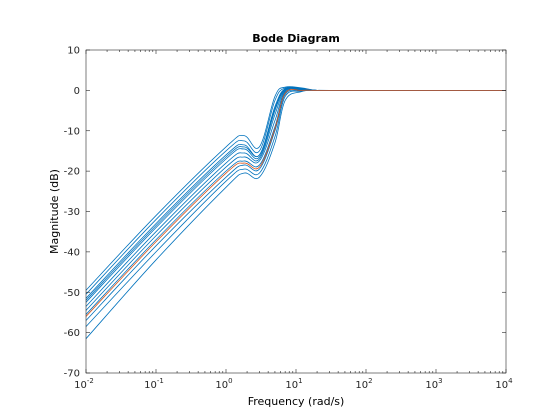  I want to click on y-tick-label: -50, so click(72, 293).